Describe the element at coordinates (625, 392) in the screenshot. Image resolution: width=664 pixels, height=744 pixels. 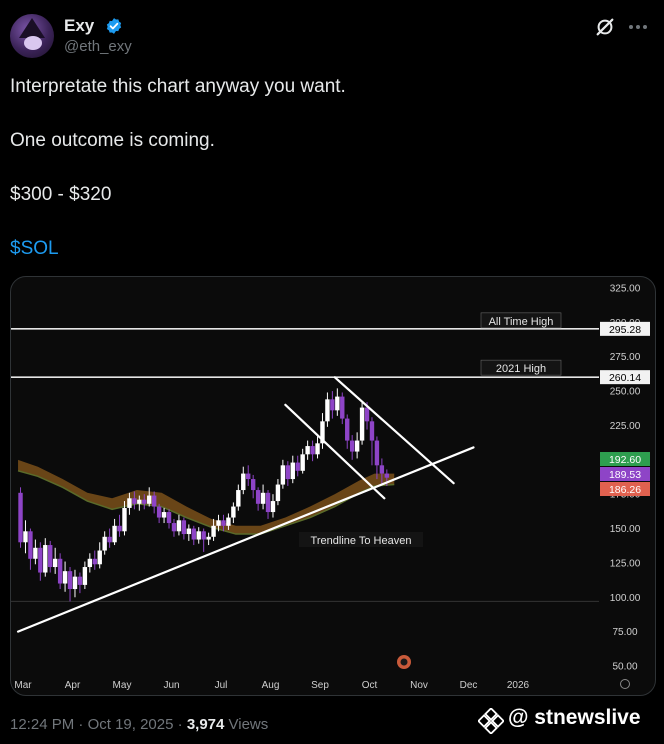
I see `y-tick-label: 250.00` at that location.